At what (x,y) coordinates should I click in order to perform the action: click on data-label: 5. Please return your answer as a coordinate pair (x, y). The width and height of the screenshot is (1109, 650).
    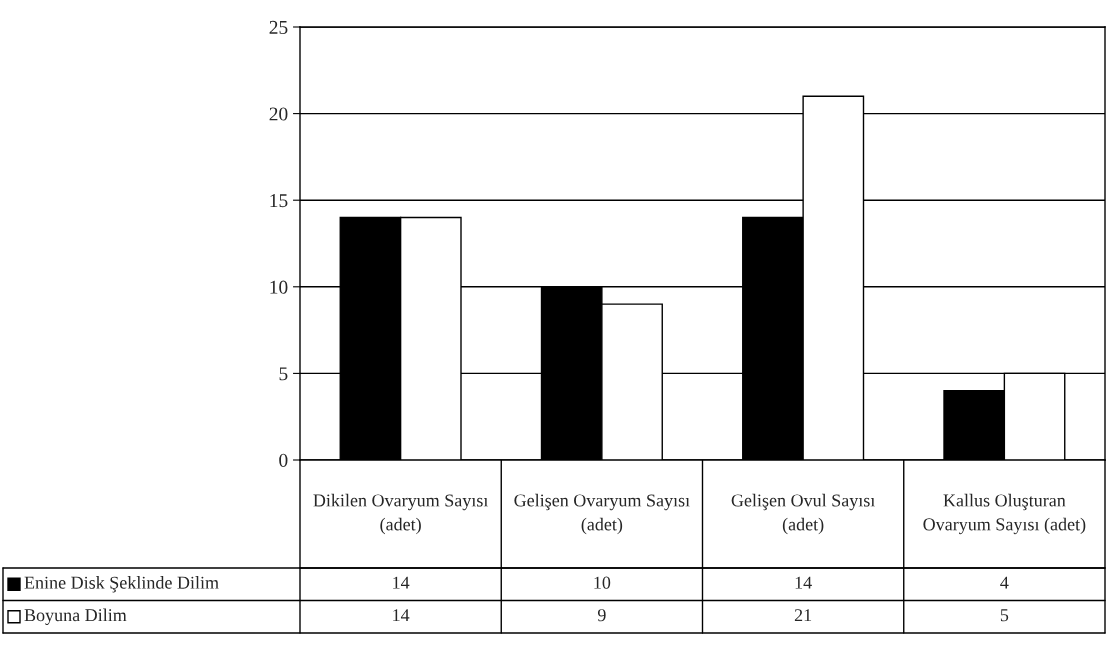
    Looking at the image, I should click on (1004, 615).